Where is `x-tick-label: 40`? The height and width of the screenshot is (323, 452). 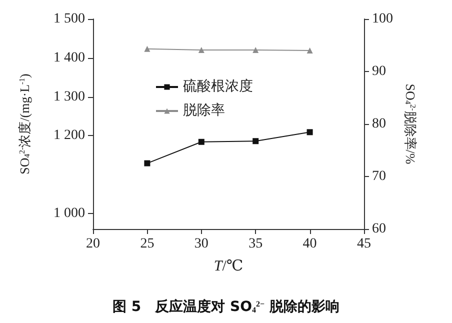 x-tick-label: 40 is located at coordinates (309, 244).